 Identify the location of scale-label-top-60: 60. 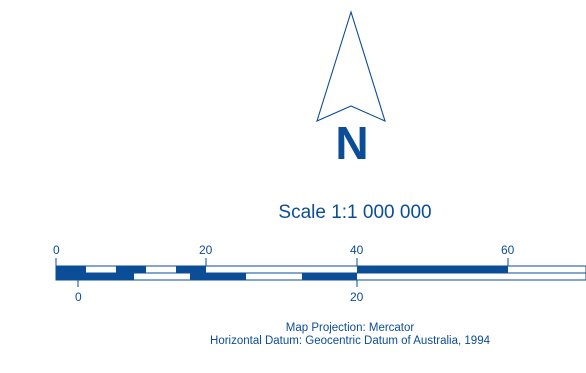
(508, 250).